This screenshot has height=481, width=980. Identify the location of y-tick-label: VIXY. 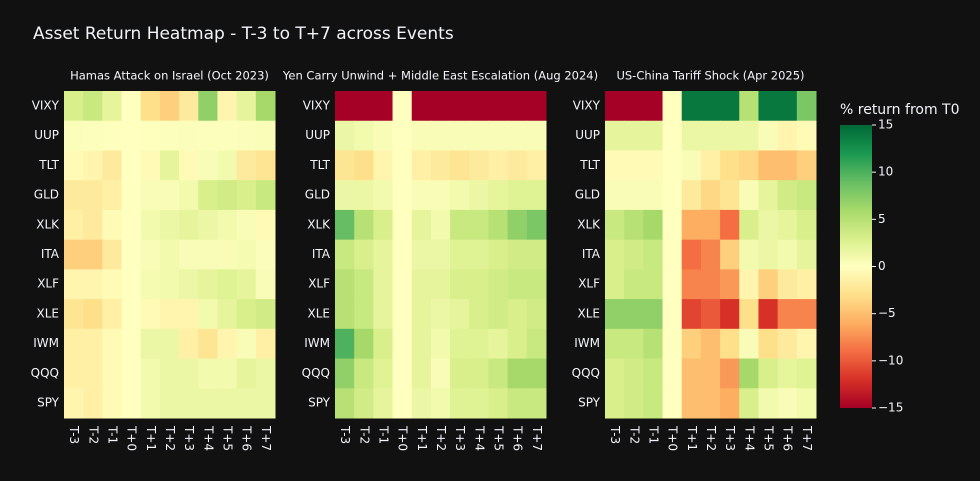
(317, 105).